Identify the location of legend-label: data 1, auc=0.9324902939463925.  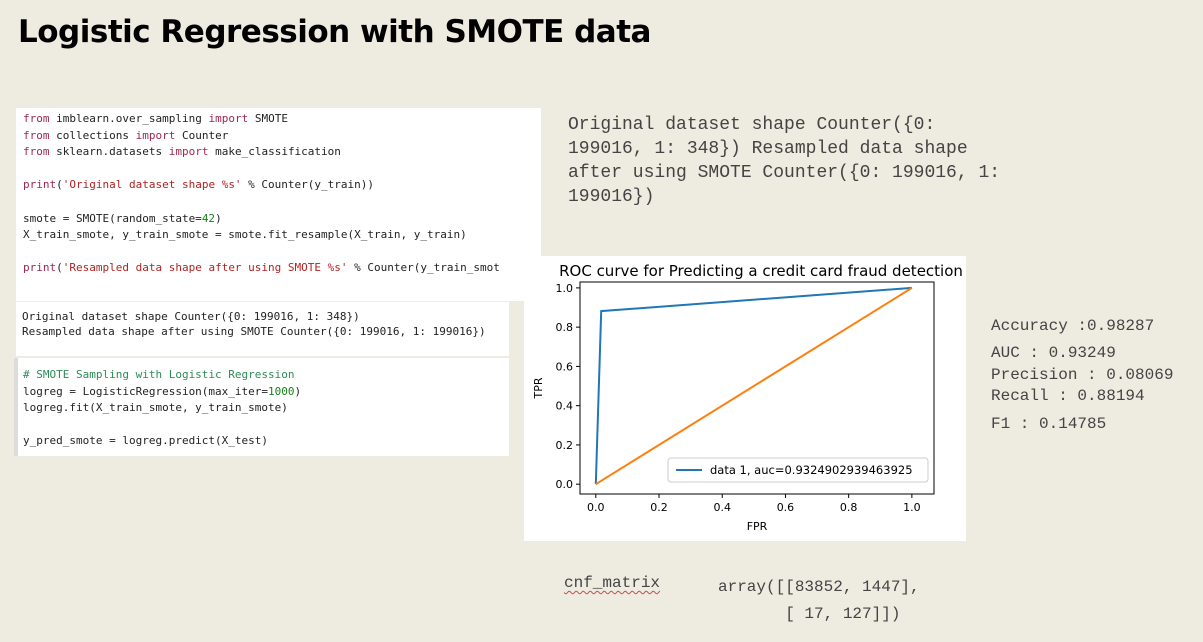
(811, 470).